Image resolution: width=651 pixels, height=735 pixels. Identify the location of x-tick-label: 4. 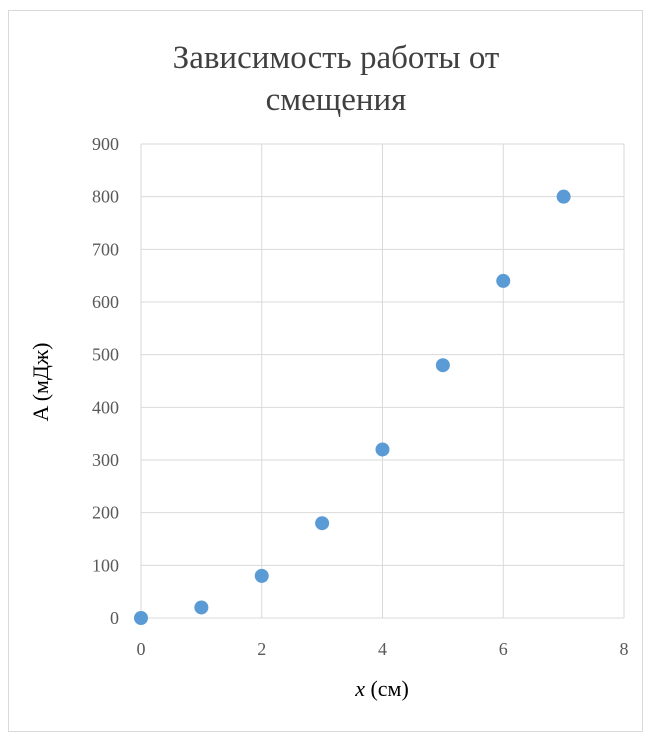
(382, 649).